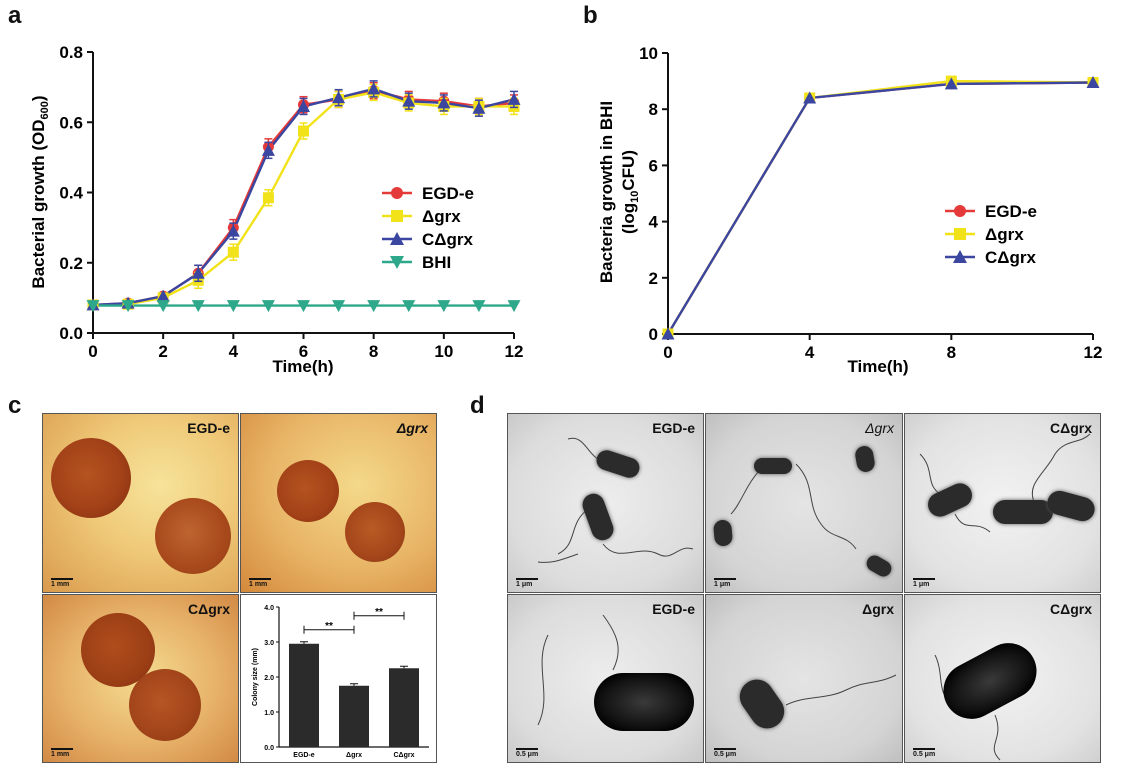 The width and height of the screenshot is (1148, 763). Describe the element at coordinates (443, 351) in the screenshot. I see `x-tick-label: 10` at that location.